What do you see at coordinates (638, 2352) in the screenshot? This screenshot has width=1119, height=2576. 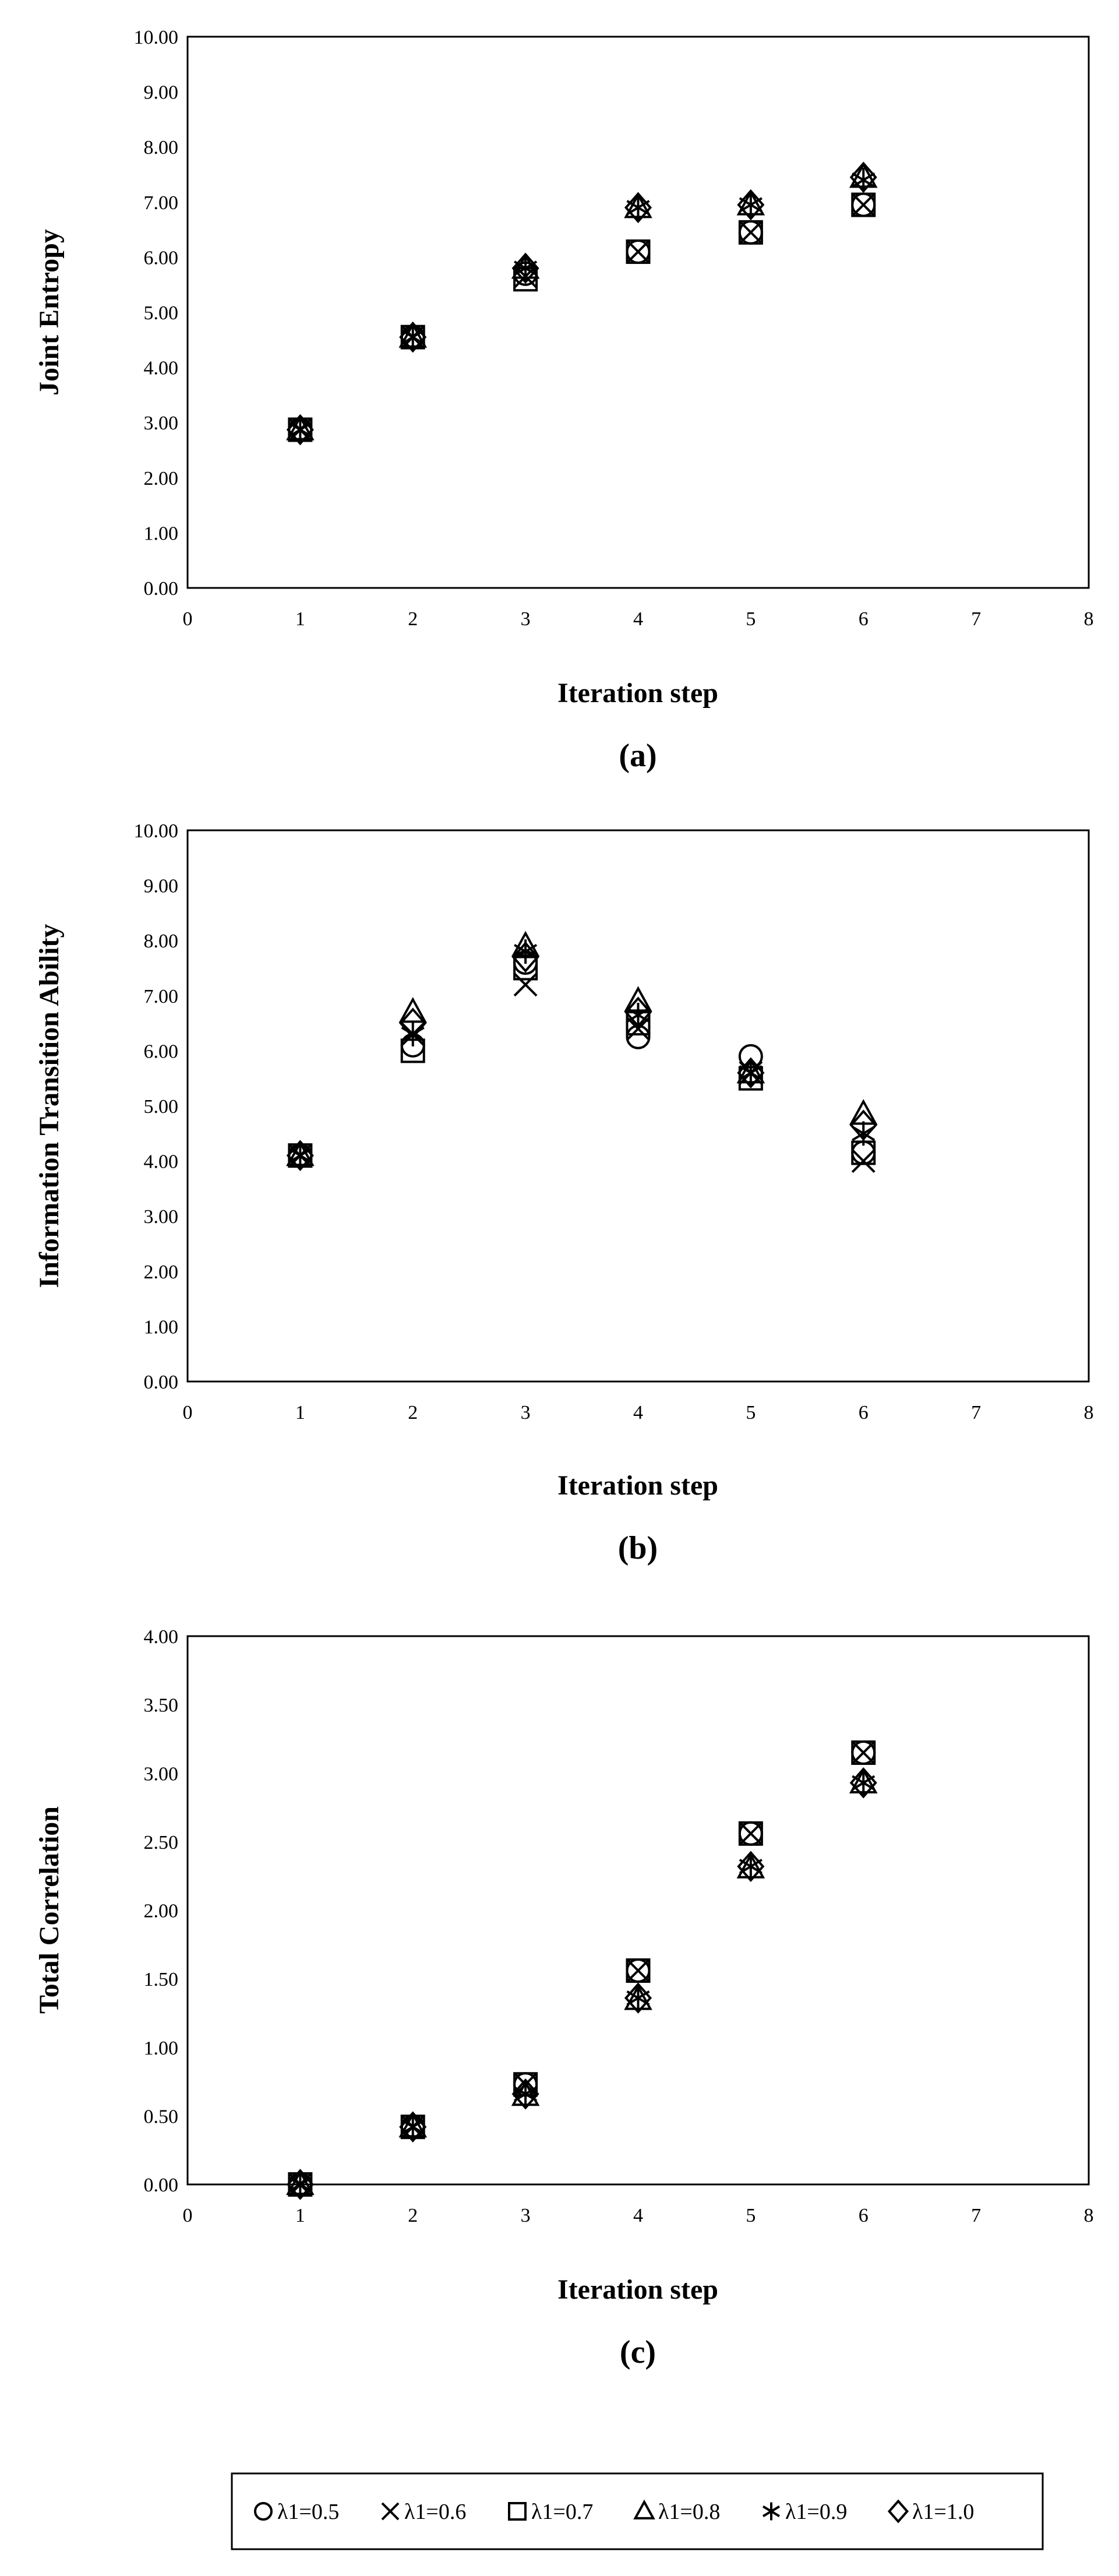 I see `panel-label: (c)` at bounding box center [638, 2352].